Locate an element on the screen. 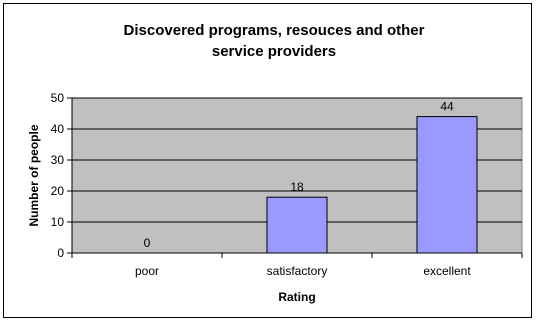 The width and height of the screenshot is (536, 323). x-tick-label-poor: poor is located at coordinates (147, 271).